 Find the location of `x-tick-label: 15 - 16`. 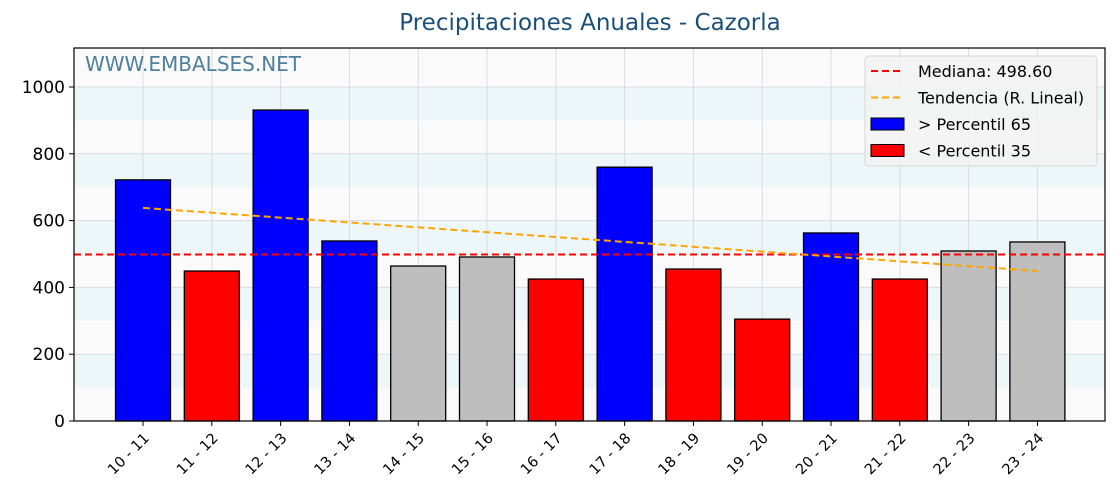

x-tick-label: 15 - 16 is located at coordinates (473, 455).